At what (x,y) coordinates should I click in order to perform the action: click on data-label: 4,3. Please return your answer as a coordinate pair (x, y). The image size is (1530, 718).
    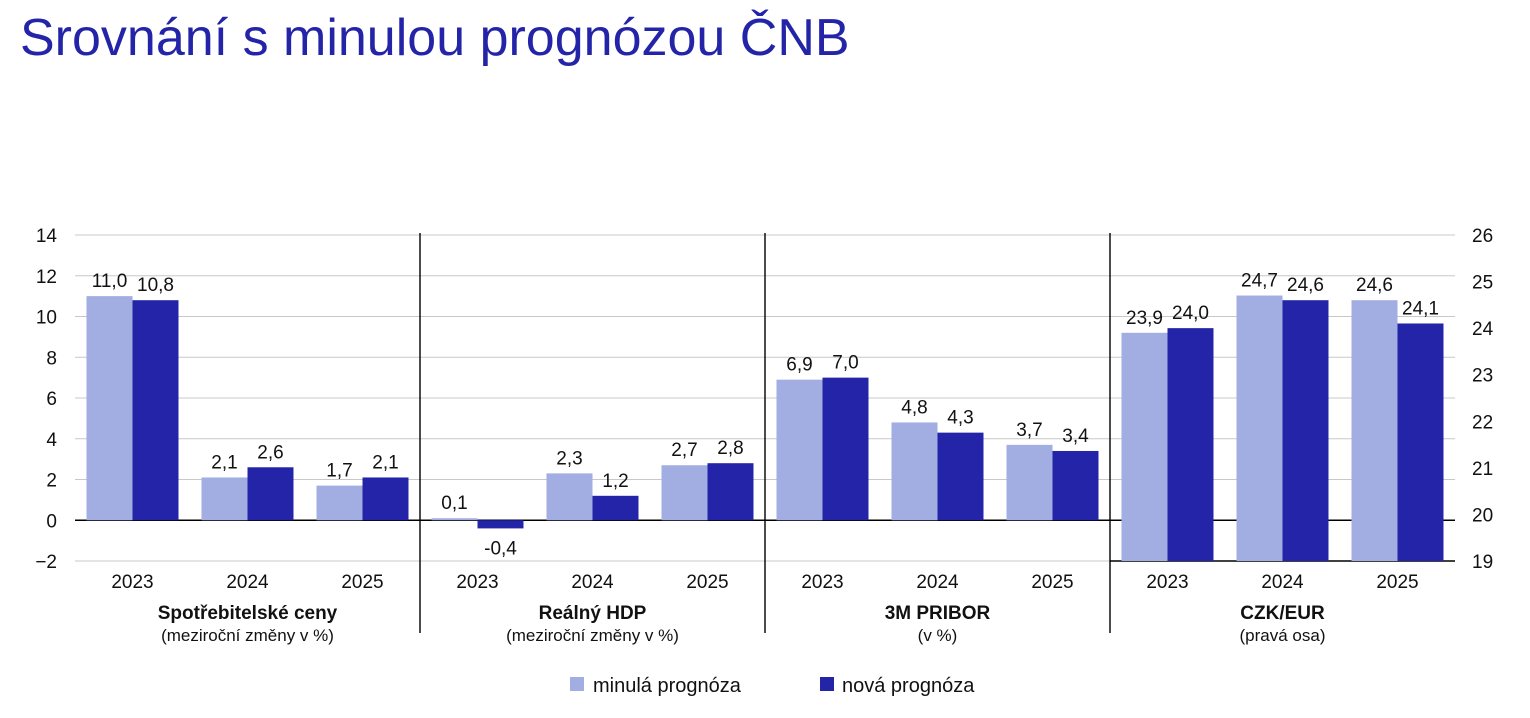
    Looking at the image, I should click on (960, 418).